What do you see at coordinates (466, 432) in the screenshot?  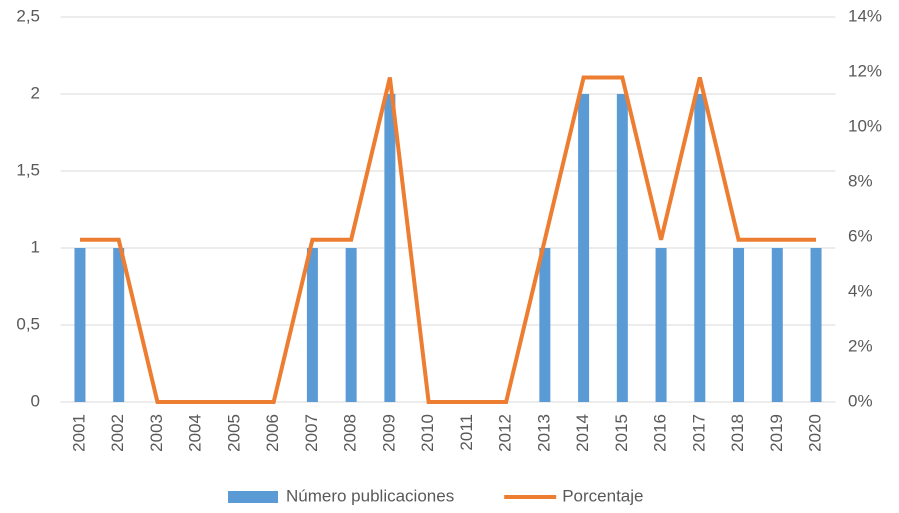 I see `x-tick-label: 2011` at bounding box center [466, 432].